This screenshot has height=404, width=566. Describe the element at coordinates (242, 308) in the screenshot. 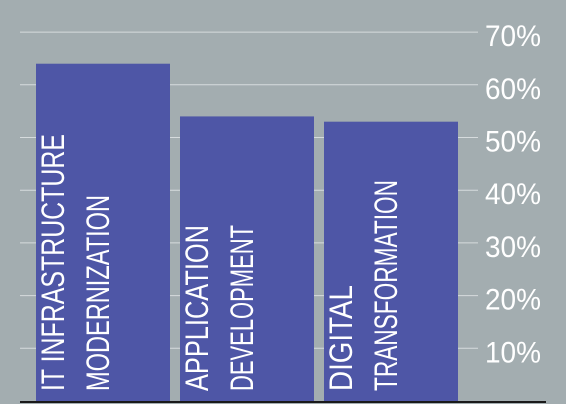

I see `bar-label-line: DEVELOPMENT` at that location.